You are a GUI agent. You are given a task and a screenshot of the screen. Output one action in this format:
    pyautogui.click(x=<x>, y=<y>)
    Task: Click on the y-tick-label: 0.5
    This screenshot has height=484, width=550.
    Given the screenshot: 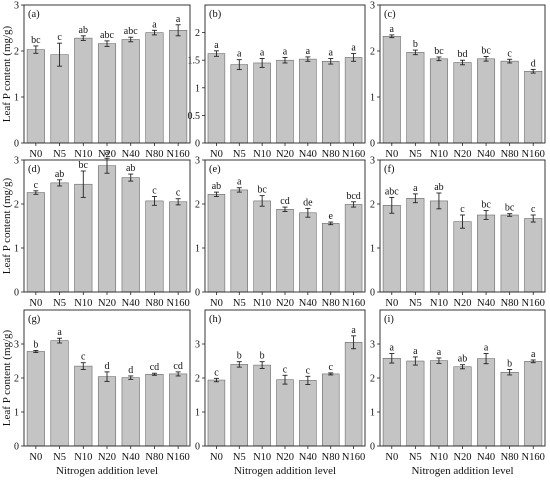 What is the action you would take?
    pyautogui.click(x=194, y=116)
    